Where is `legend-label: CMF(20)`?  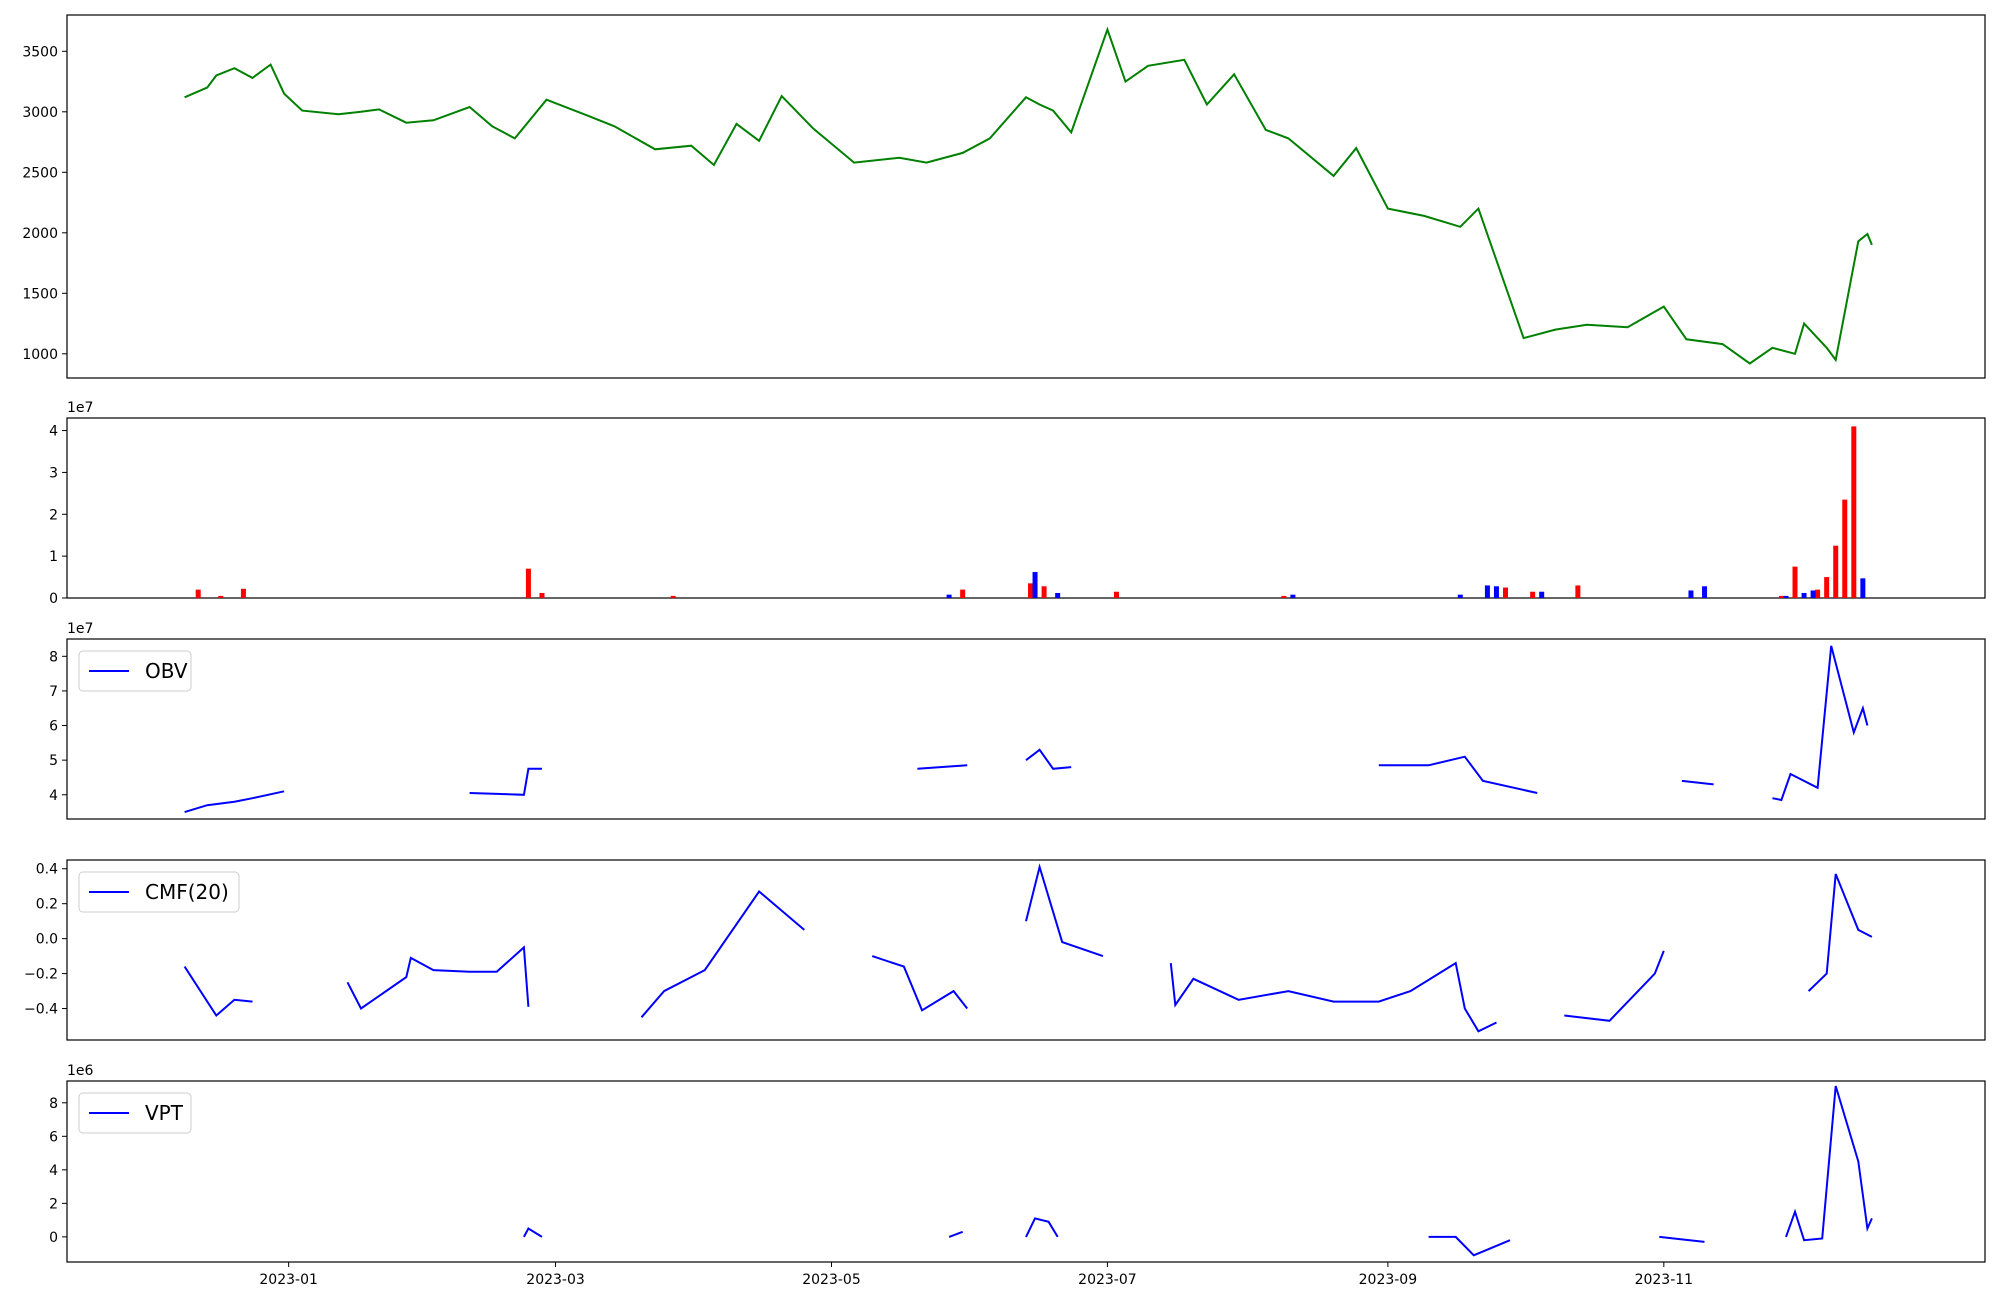
legend-label: CMF(20) is located at coordinates (187, 892).